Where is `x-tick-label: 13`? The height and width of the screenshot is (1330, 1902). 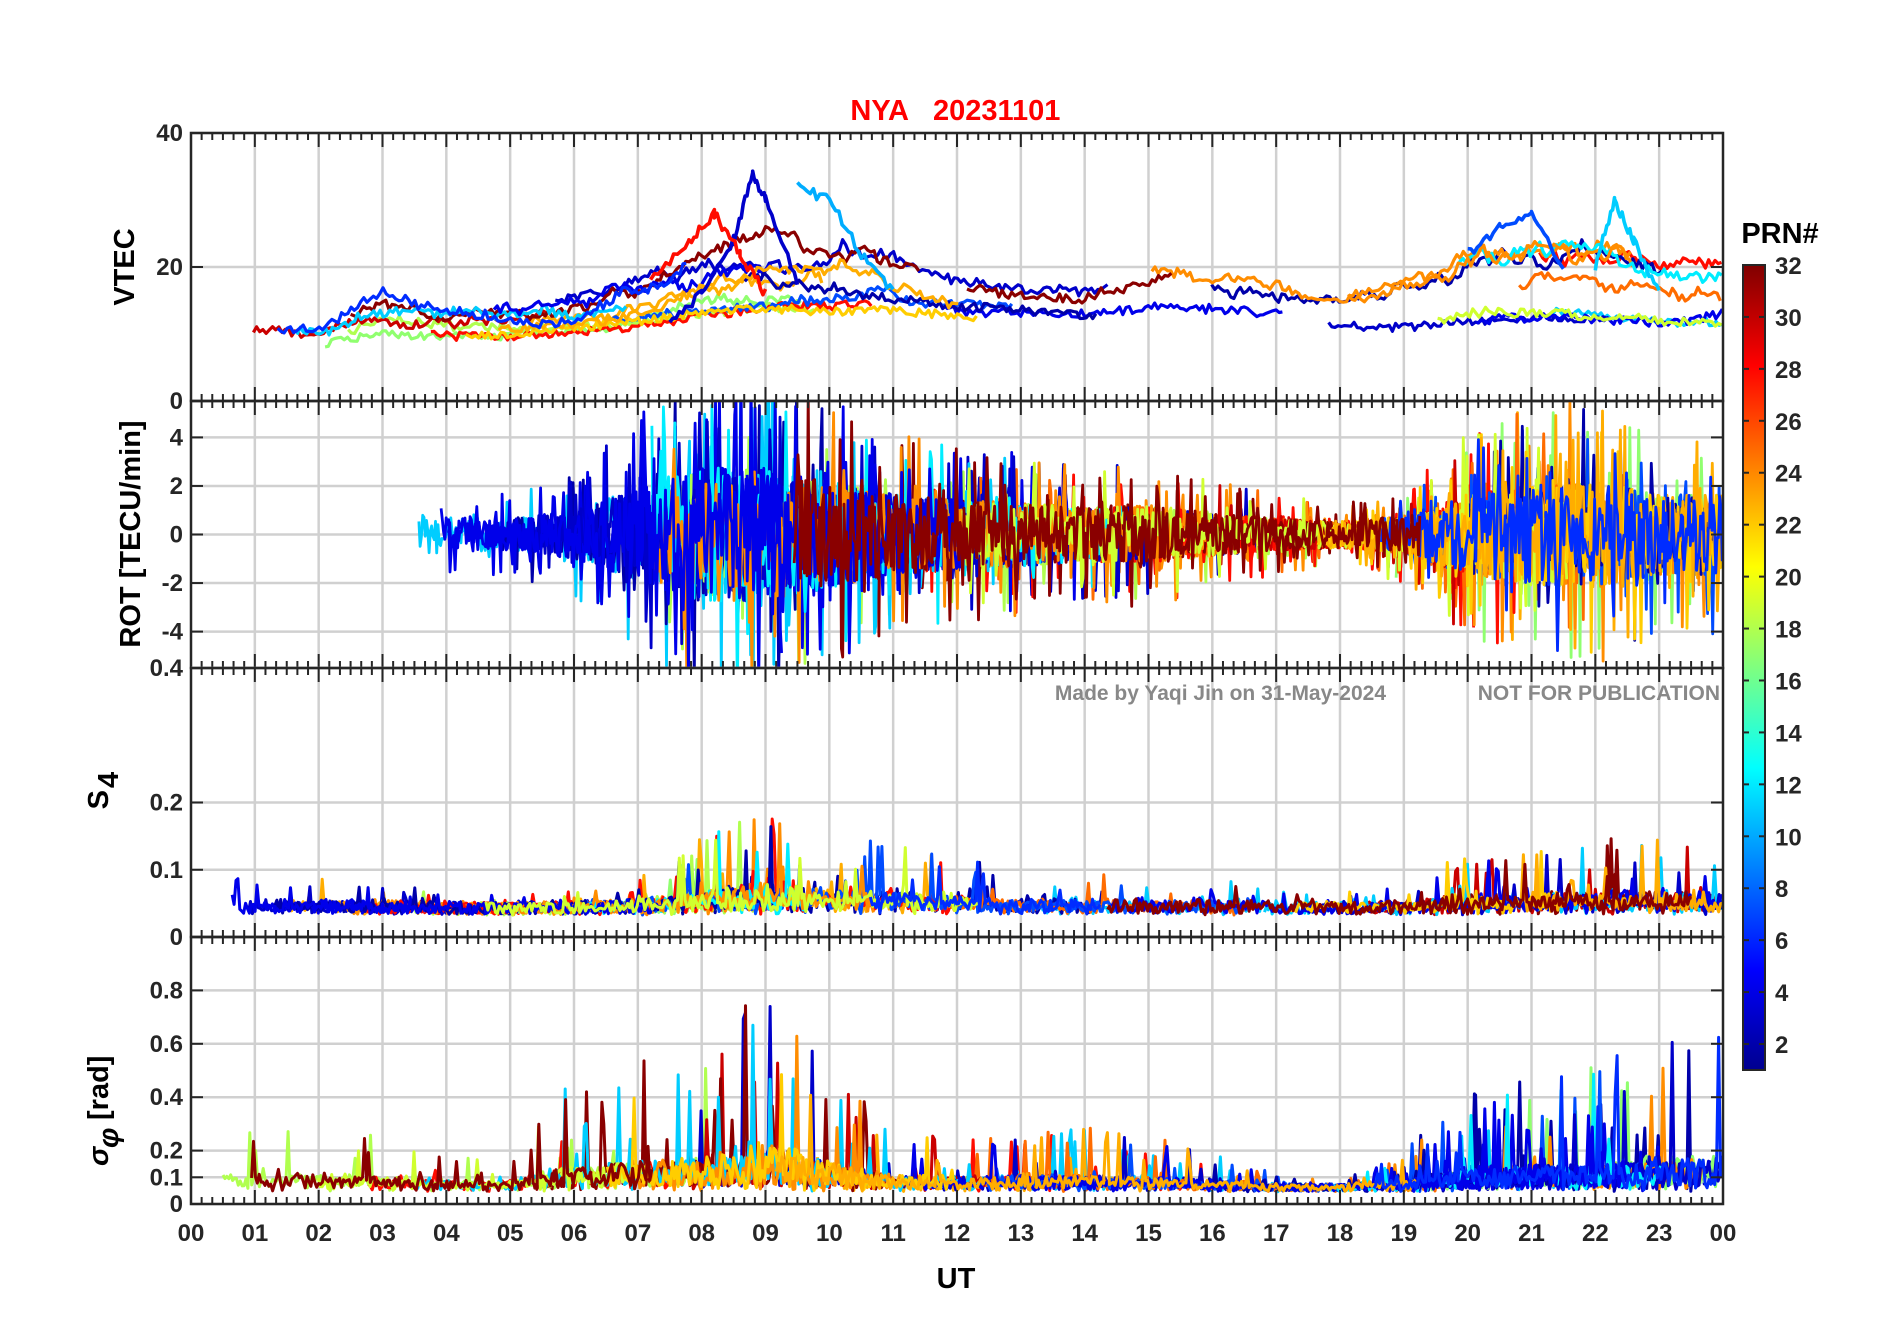 x-tick-label: 13 is located at coordinates (1020, 1233).